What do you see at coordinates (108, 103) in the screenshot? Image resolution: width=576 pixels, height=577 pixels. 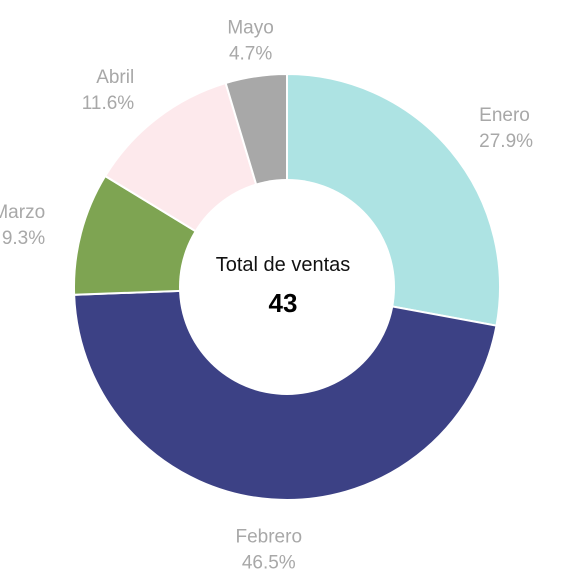 I see `slice-percent-abril: 11.6%` at bounding box center [108, 103].